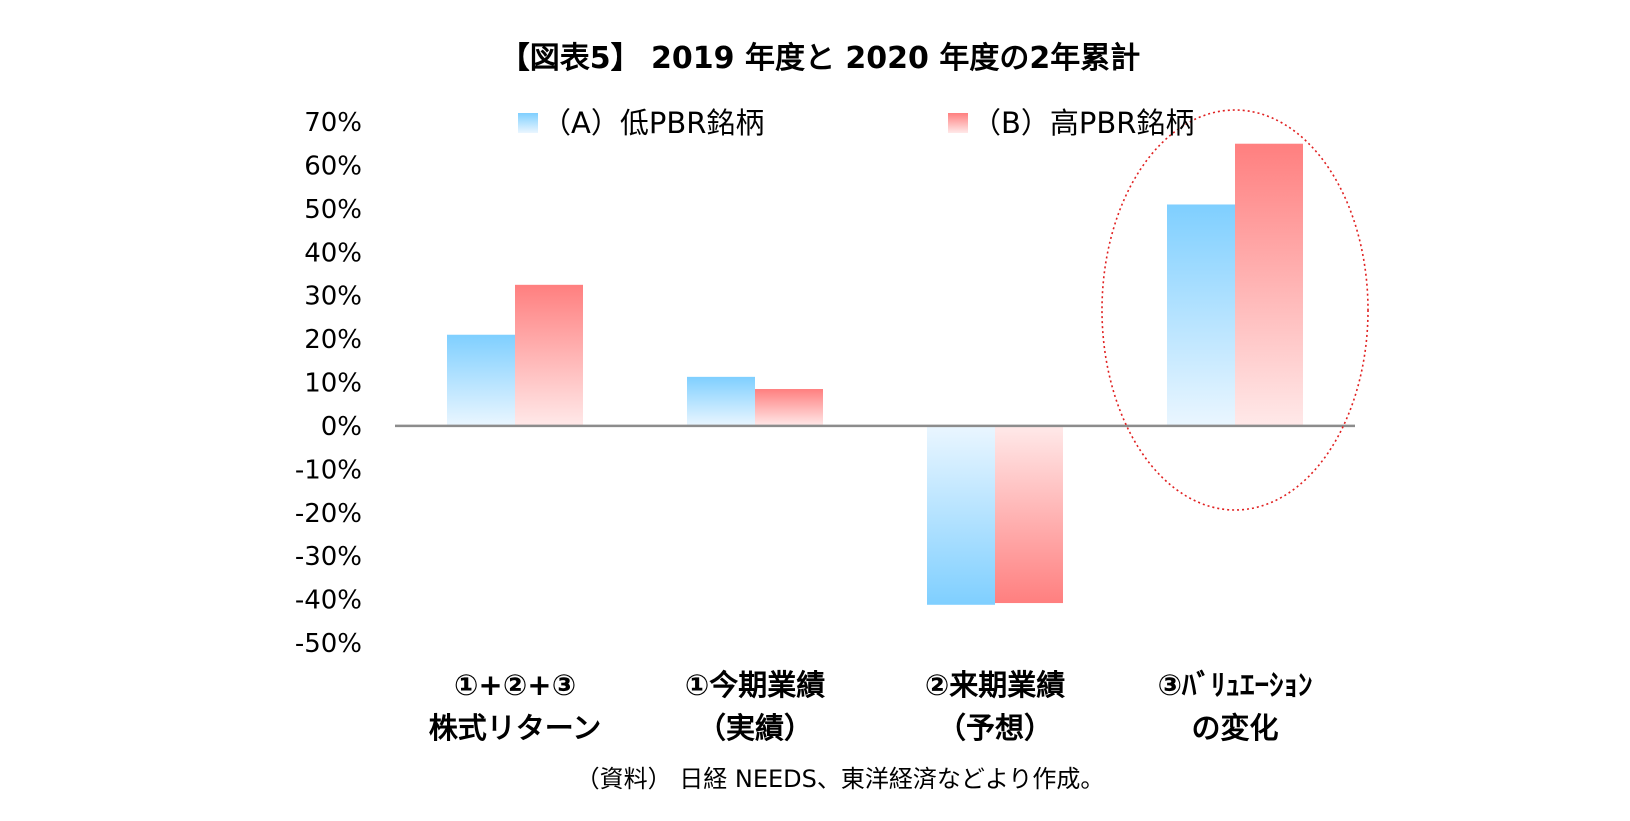  What do you see at coordinates (515, 685) in the screenshot?
I see `category-label-1-line-1: ①+②+③` at bounding box center [515, 685].